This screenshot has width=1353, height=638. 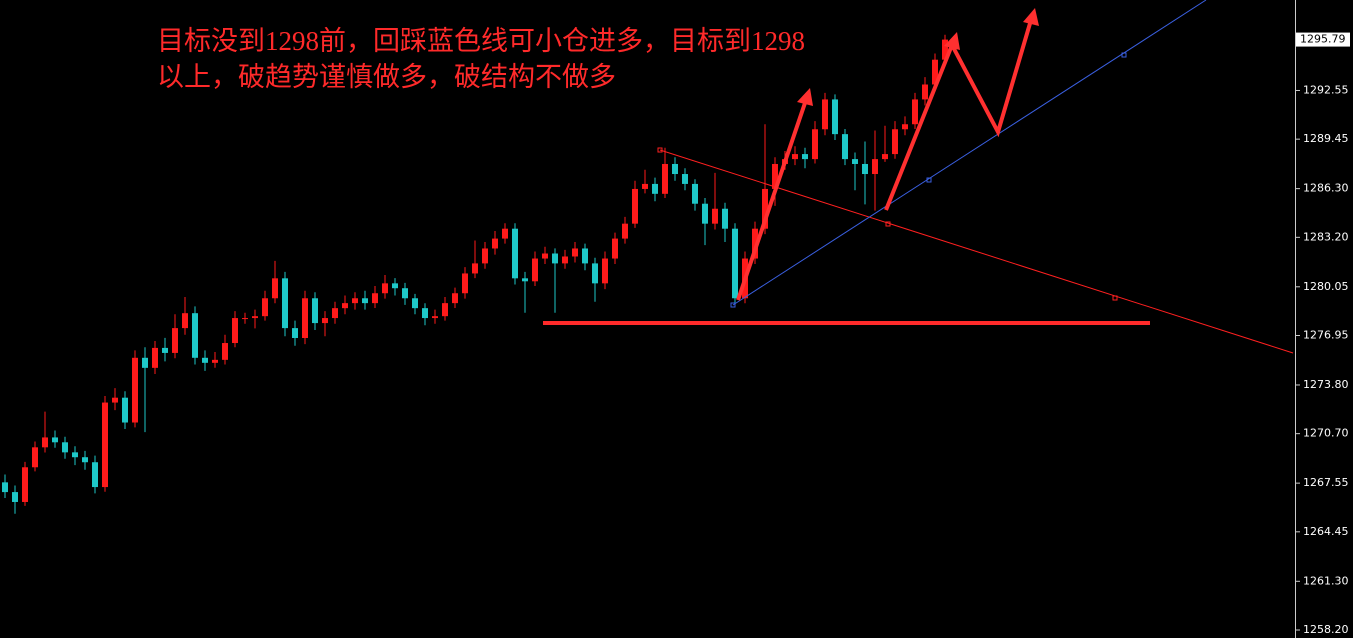 What do you see at coordinates (386, 77) in the screenshot?
I see `annotation: 以上，破趋势谨慎做多，破结构不做多` at bounding box center [386, 77].